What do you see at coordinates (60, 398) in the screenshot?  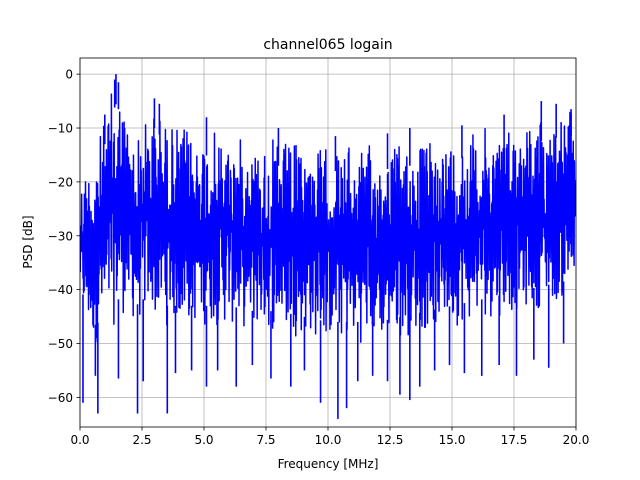 I see `y-tick-label: −60` at bounding box center [60, 398].